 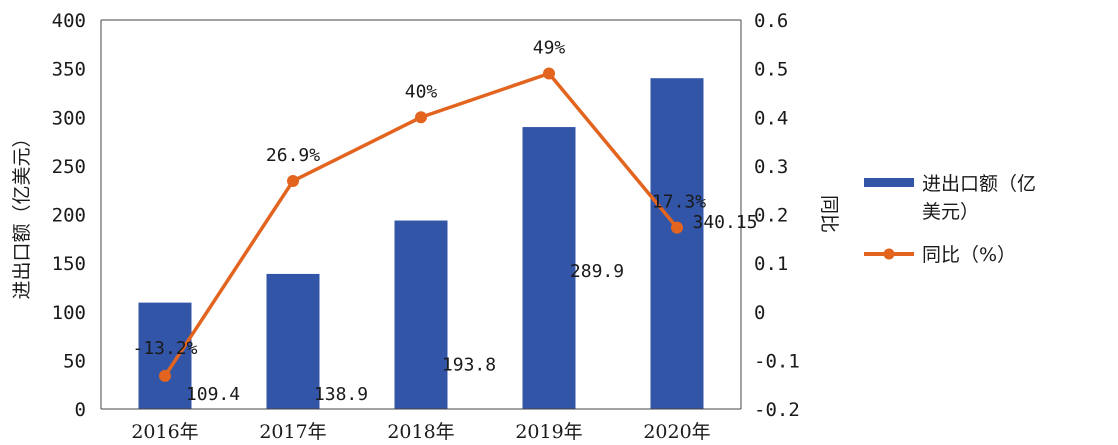 I want to click on y2-axis-title: 同比, so click(x=829, y=214).